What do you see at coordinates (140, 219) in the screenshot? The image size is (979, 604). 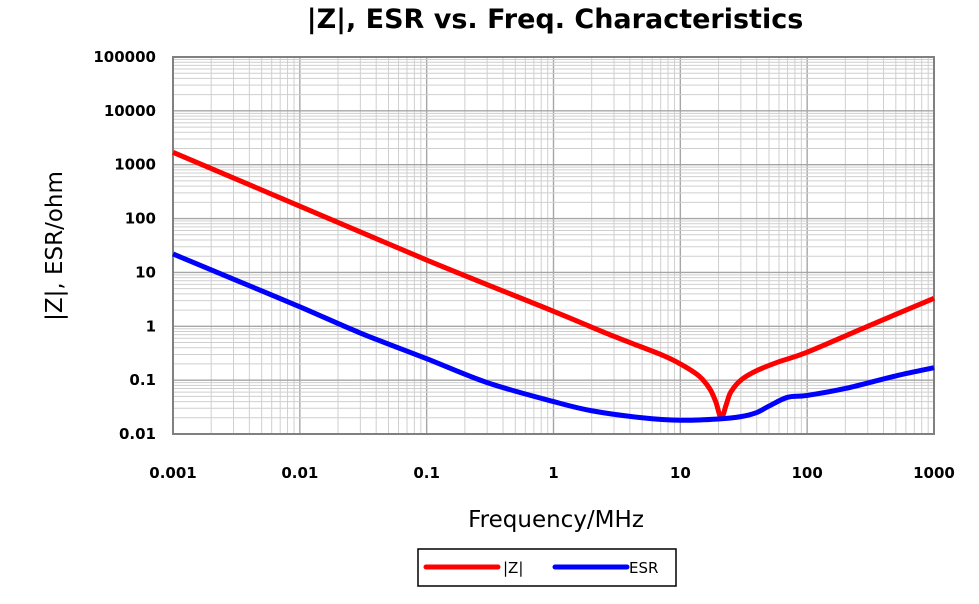 I see `y-tick-label: 100` at bounding box center [140, 219].